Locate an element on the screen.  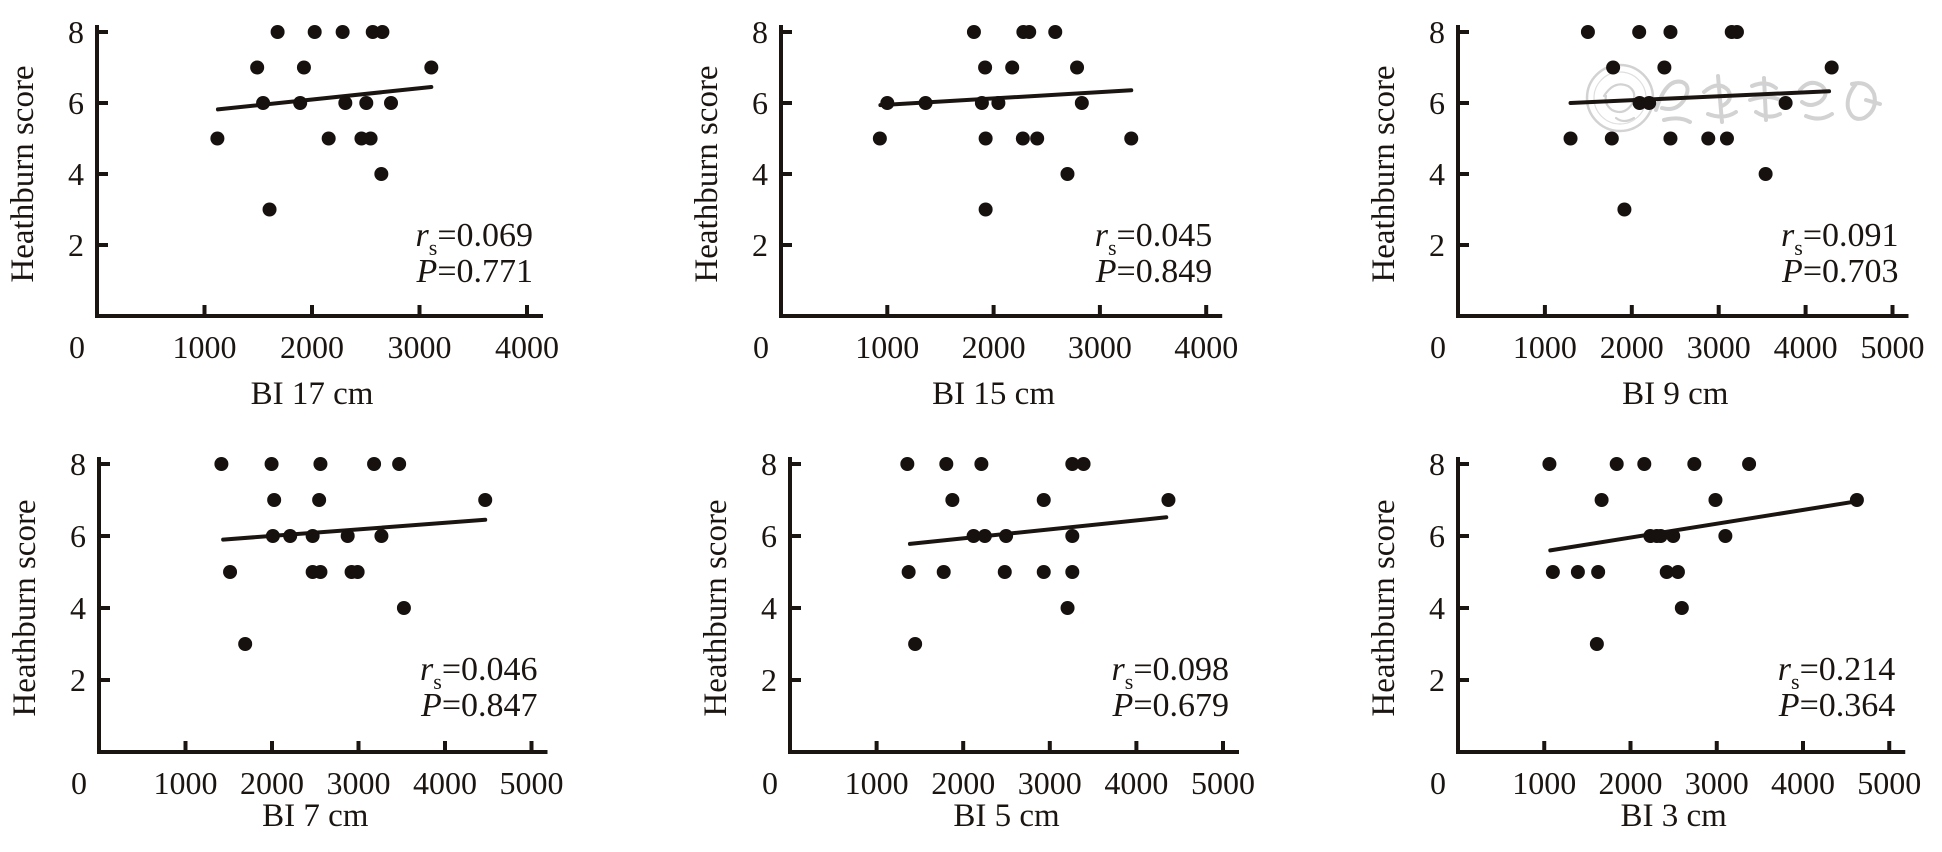
x-tick-label: 3000 is located at coordinates (1719, 347).